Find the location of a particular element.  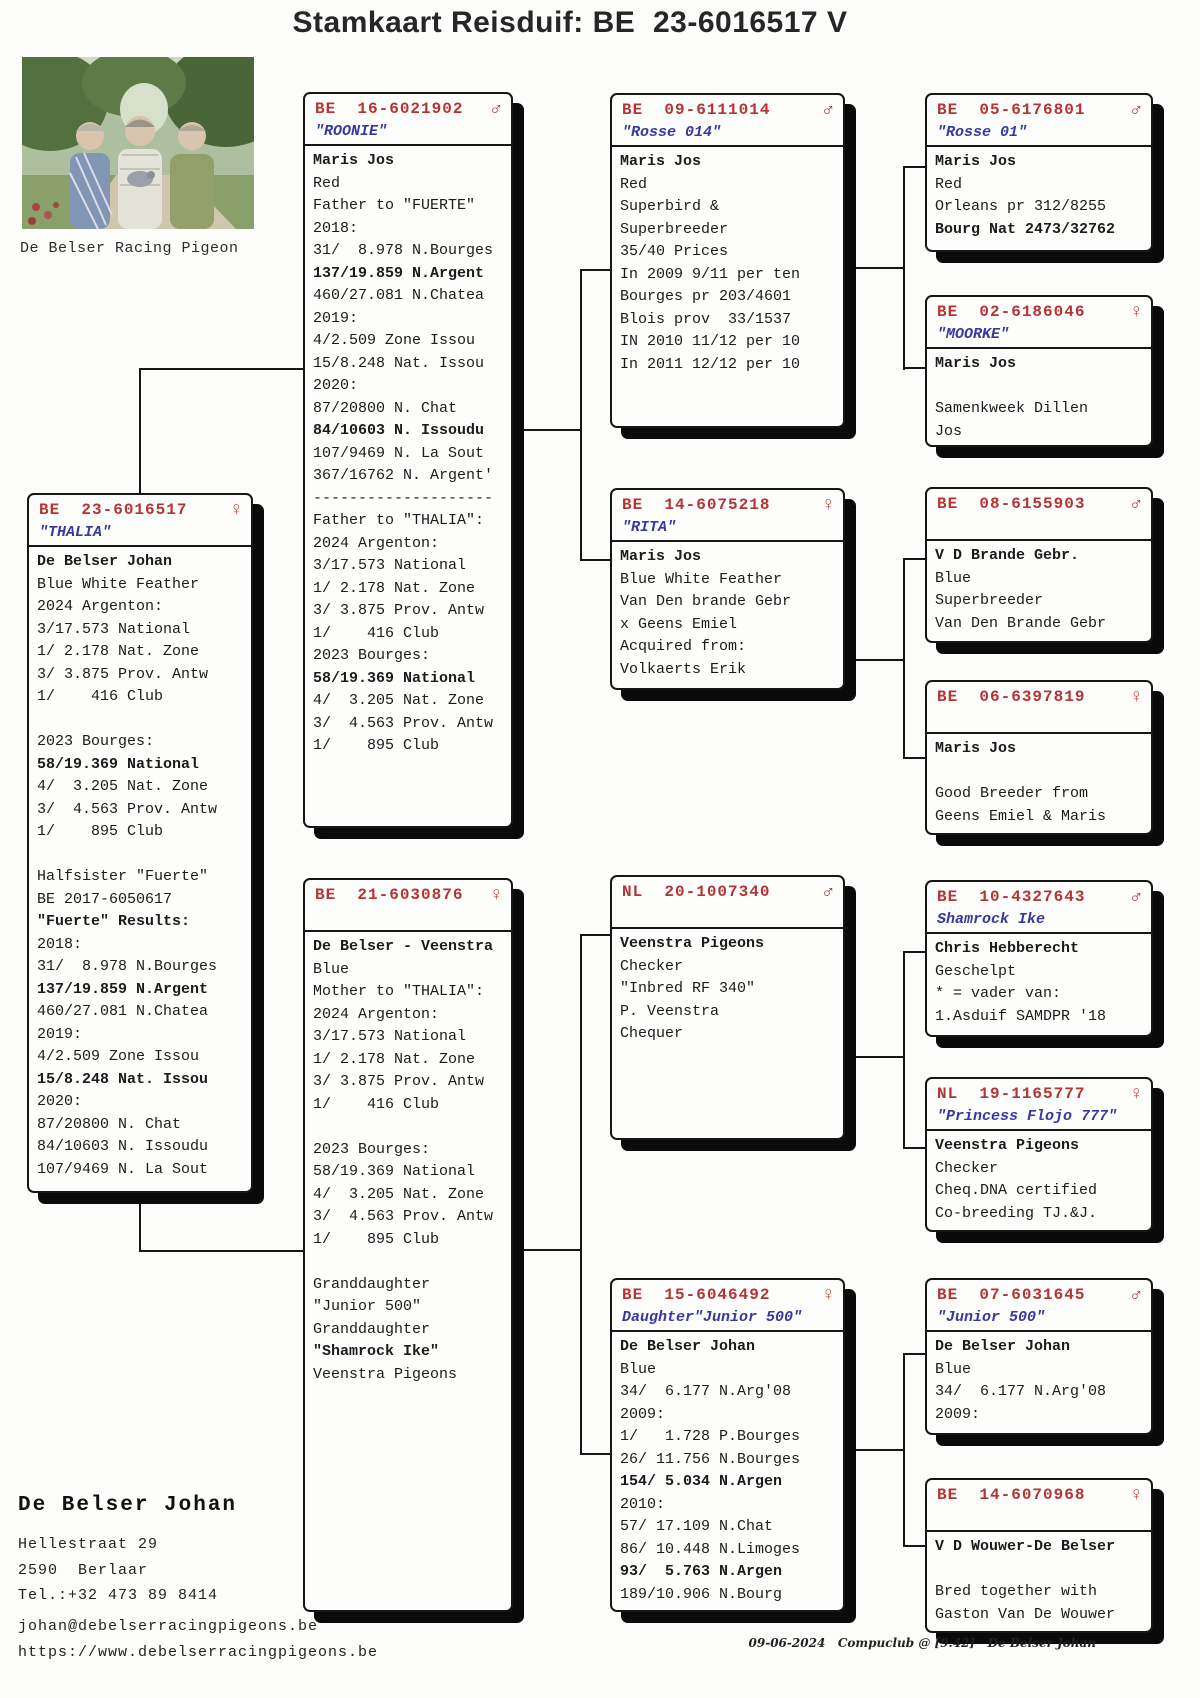

body-line: Superbreeder is located at coordinates (674, 229).